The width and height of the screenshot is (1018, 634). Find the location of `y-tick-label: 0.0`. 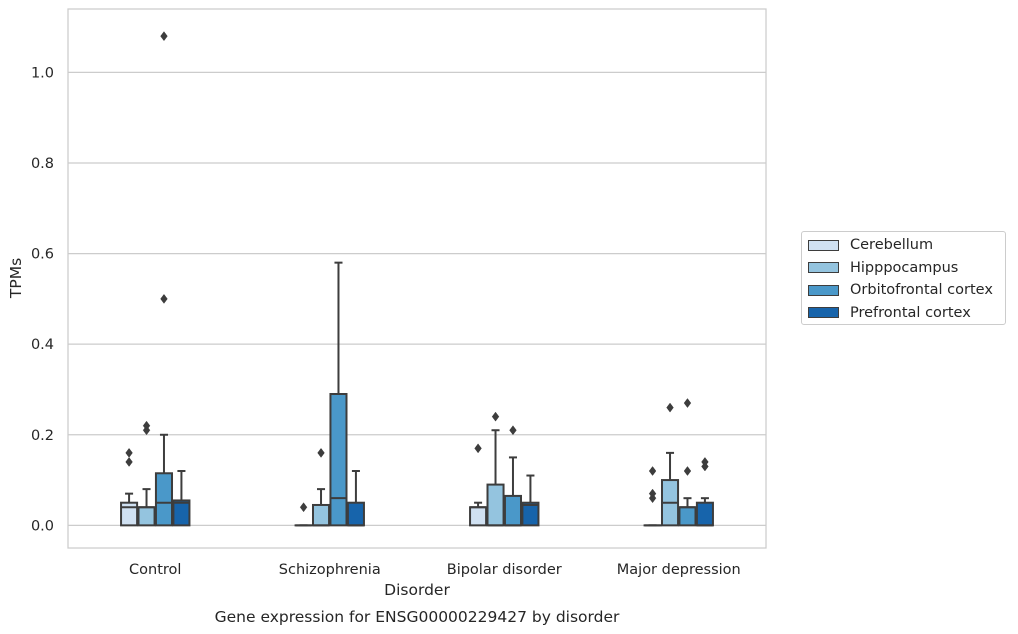

y-tick-label: 0.0 is located at coordinates (42, 526).